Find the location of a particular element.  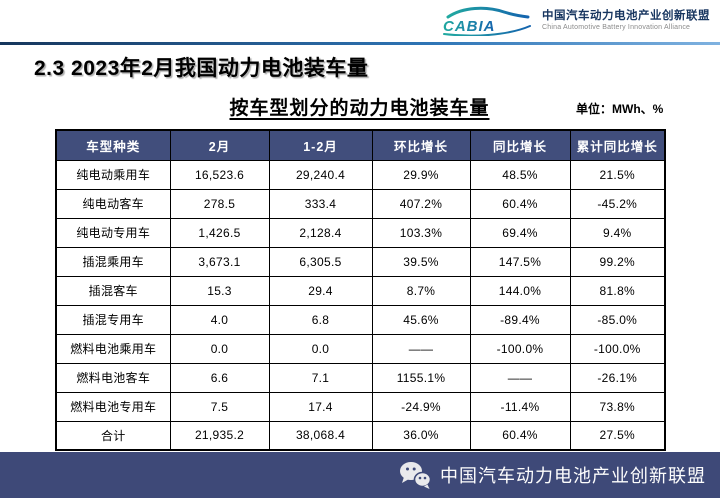

column-header: 环比增长 is located at coordinates (421, 145).